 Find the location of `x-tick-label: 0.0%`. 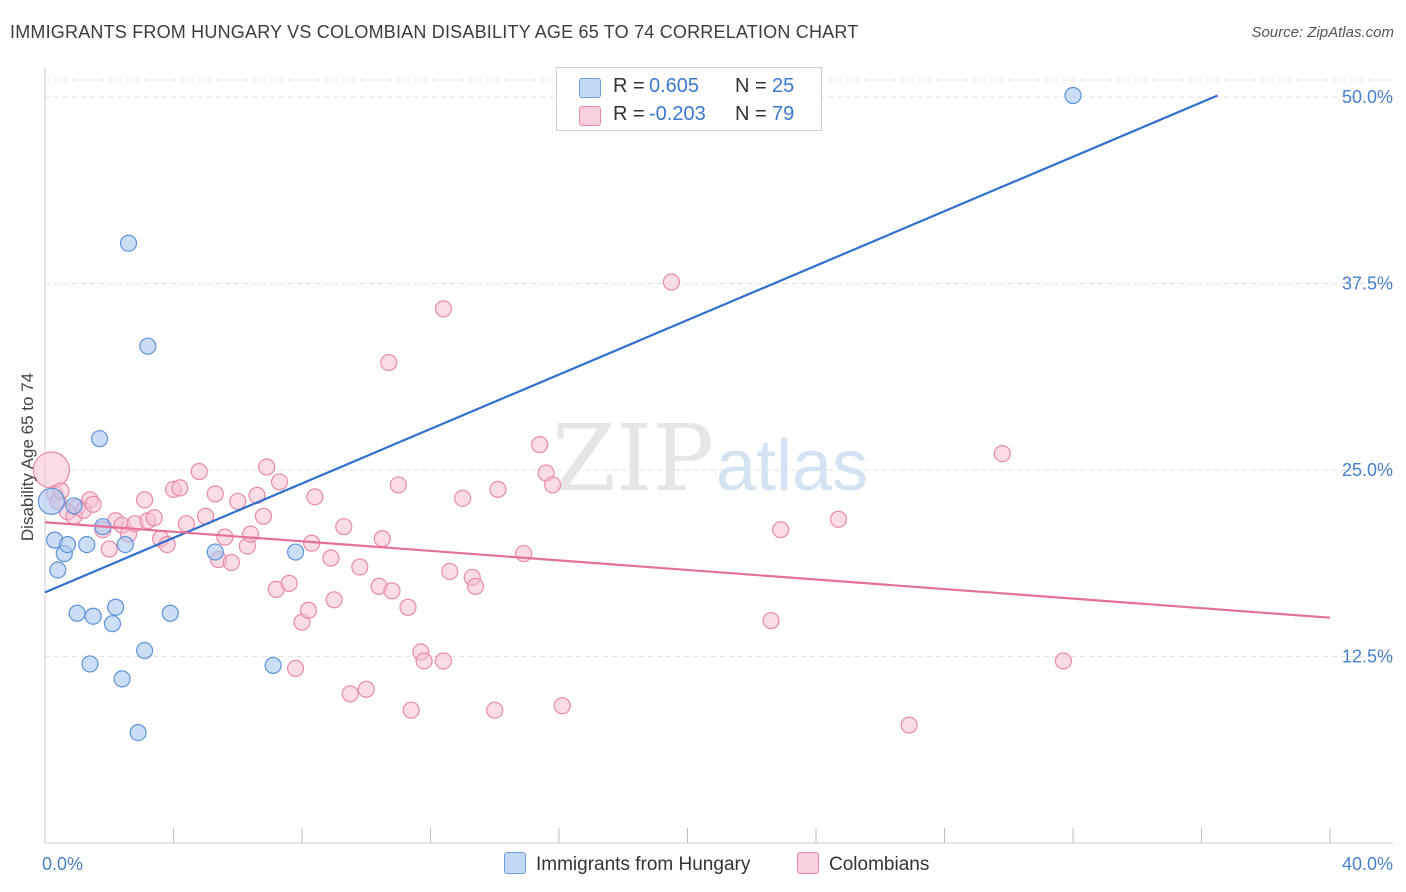

x-tick-label: 0.0% is located at coordinates (62, 864).